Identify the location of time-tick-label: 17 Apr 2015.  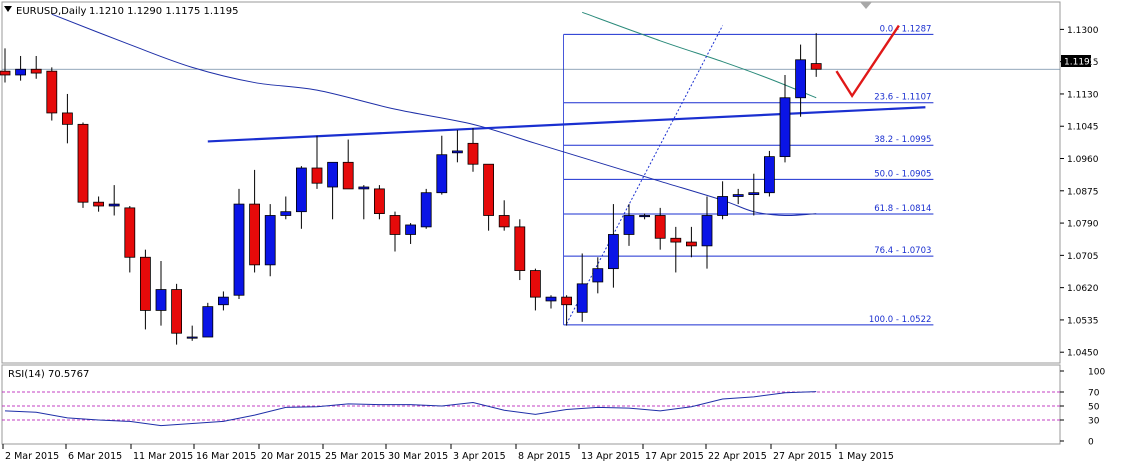
(674, 456).